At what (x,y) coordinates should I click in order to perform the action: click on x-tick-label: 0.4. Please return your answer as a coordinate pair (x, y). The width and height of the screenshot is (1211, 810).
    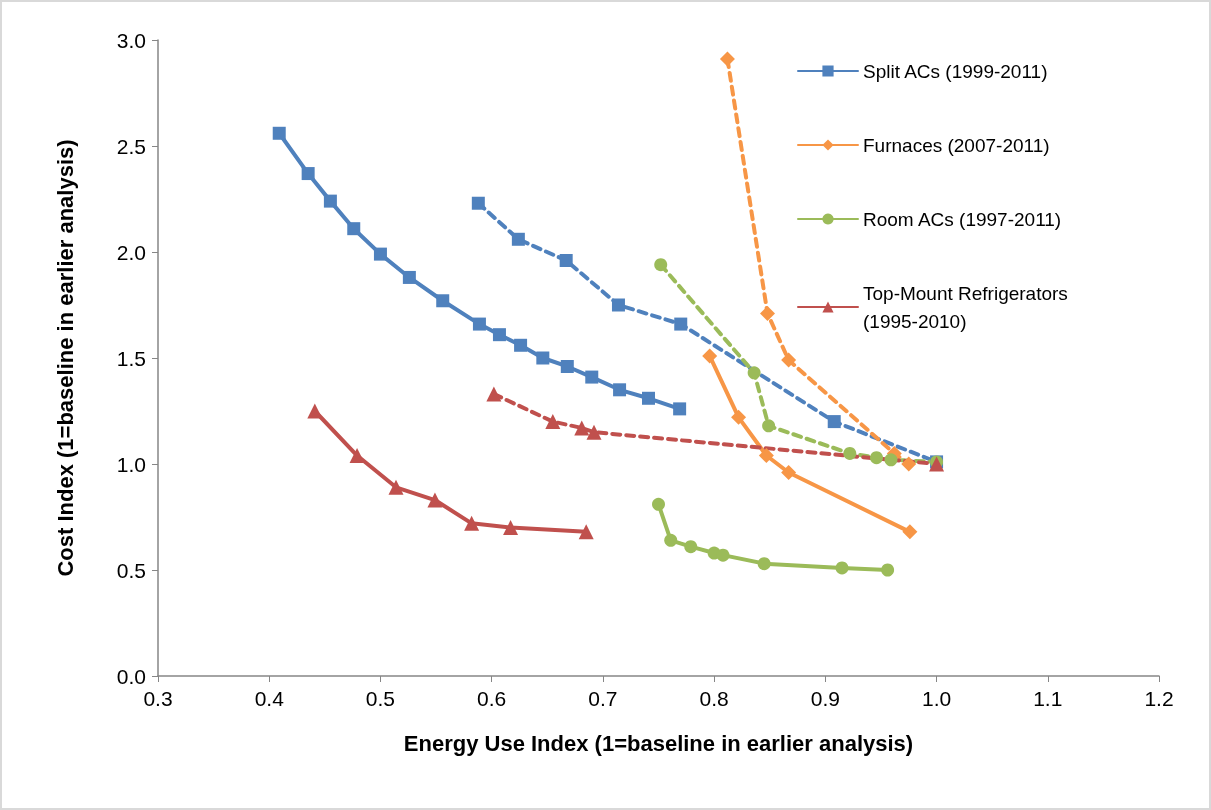
    Looking at the image, I should click on (269, 698).